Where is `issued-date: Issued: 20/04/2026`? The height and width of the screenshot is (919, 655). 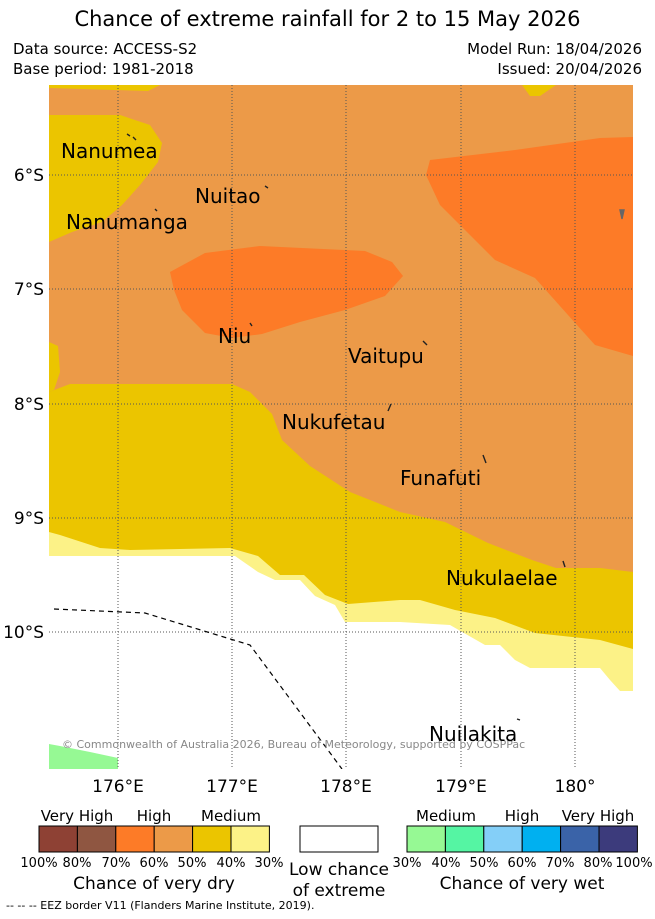
issued-date: Issued: 20/04/2026 is located at coordinates (569, 69).